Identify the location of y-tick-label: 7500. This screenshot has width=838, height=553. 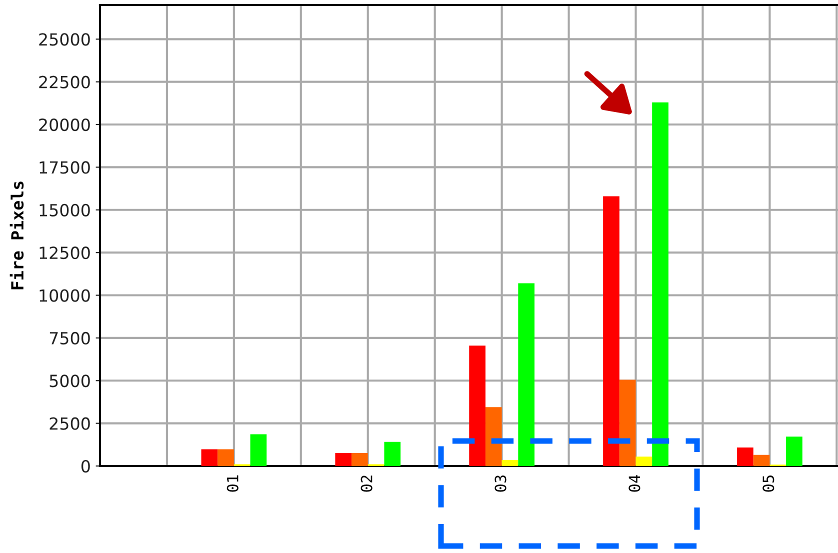
(70, 338).